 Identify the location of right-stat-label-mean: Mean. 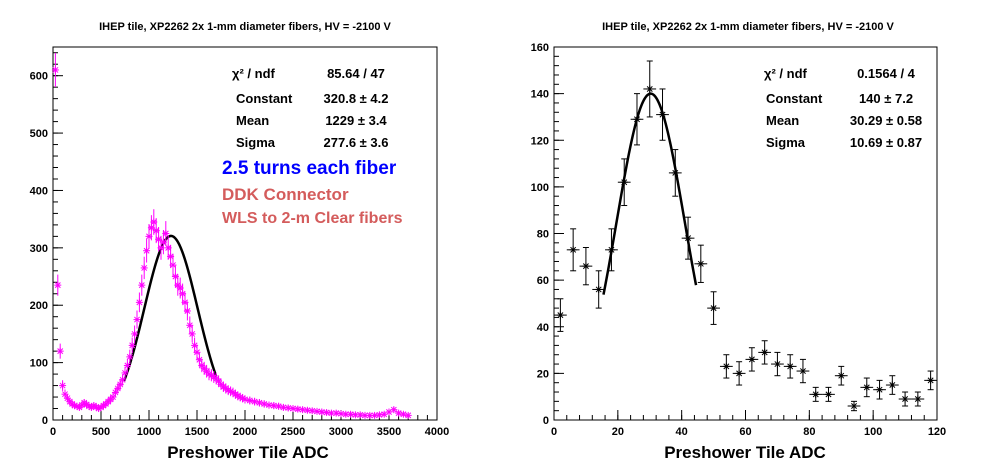
(782, 120).